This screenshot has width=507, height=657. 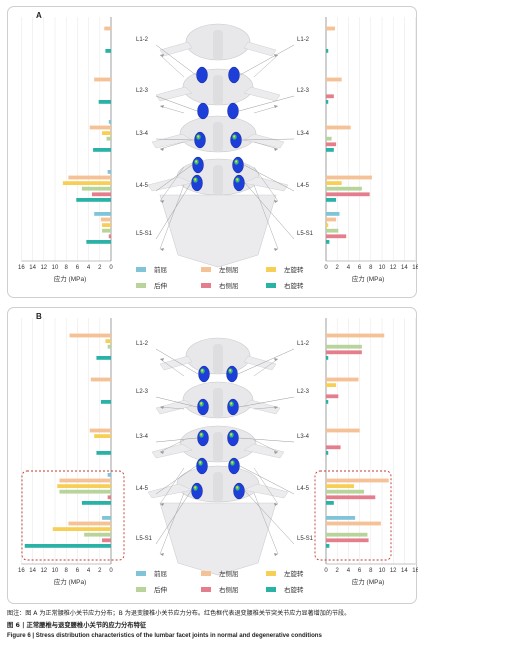 What do you see at coordinates (303, 344) in the screenshot?
I see `level-label: L1-2` at bounding box center [303, 344].